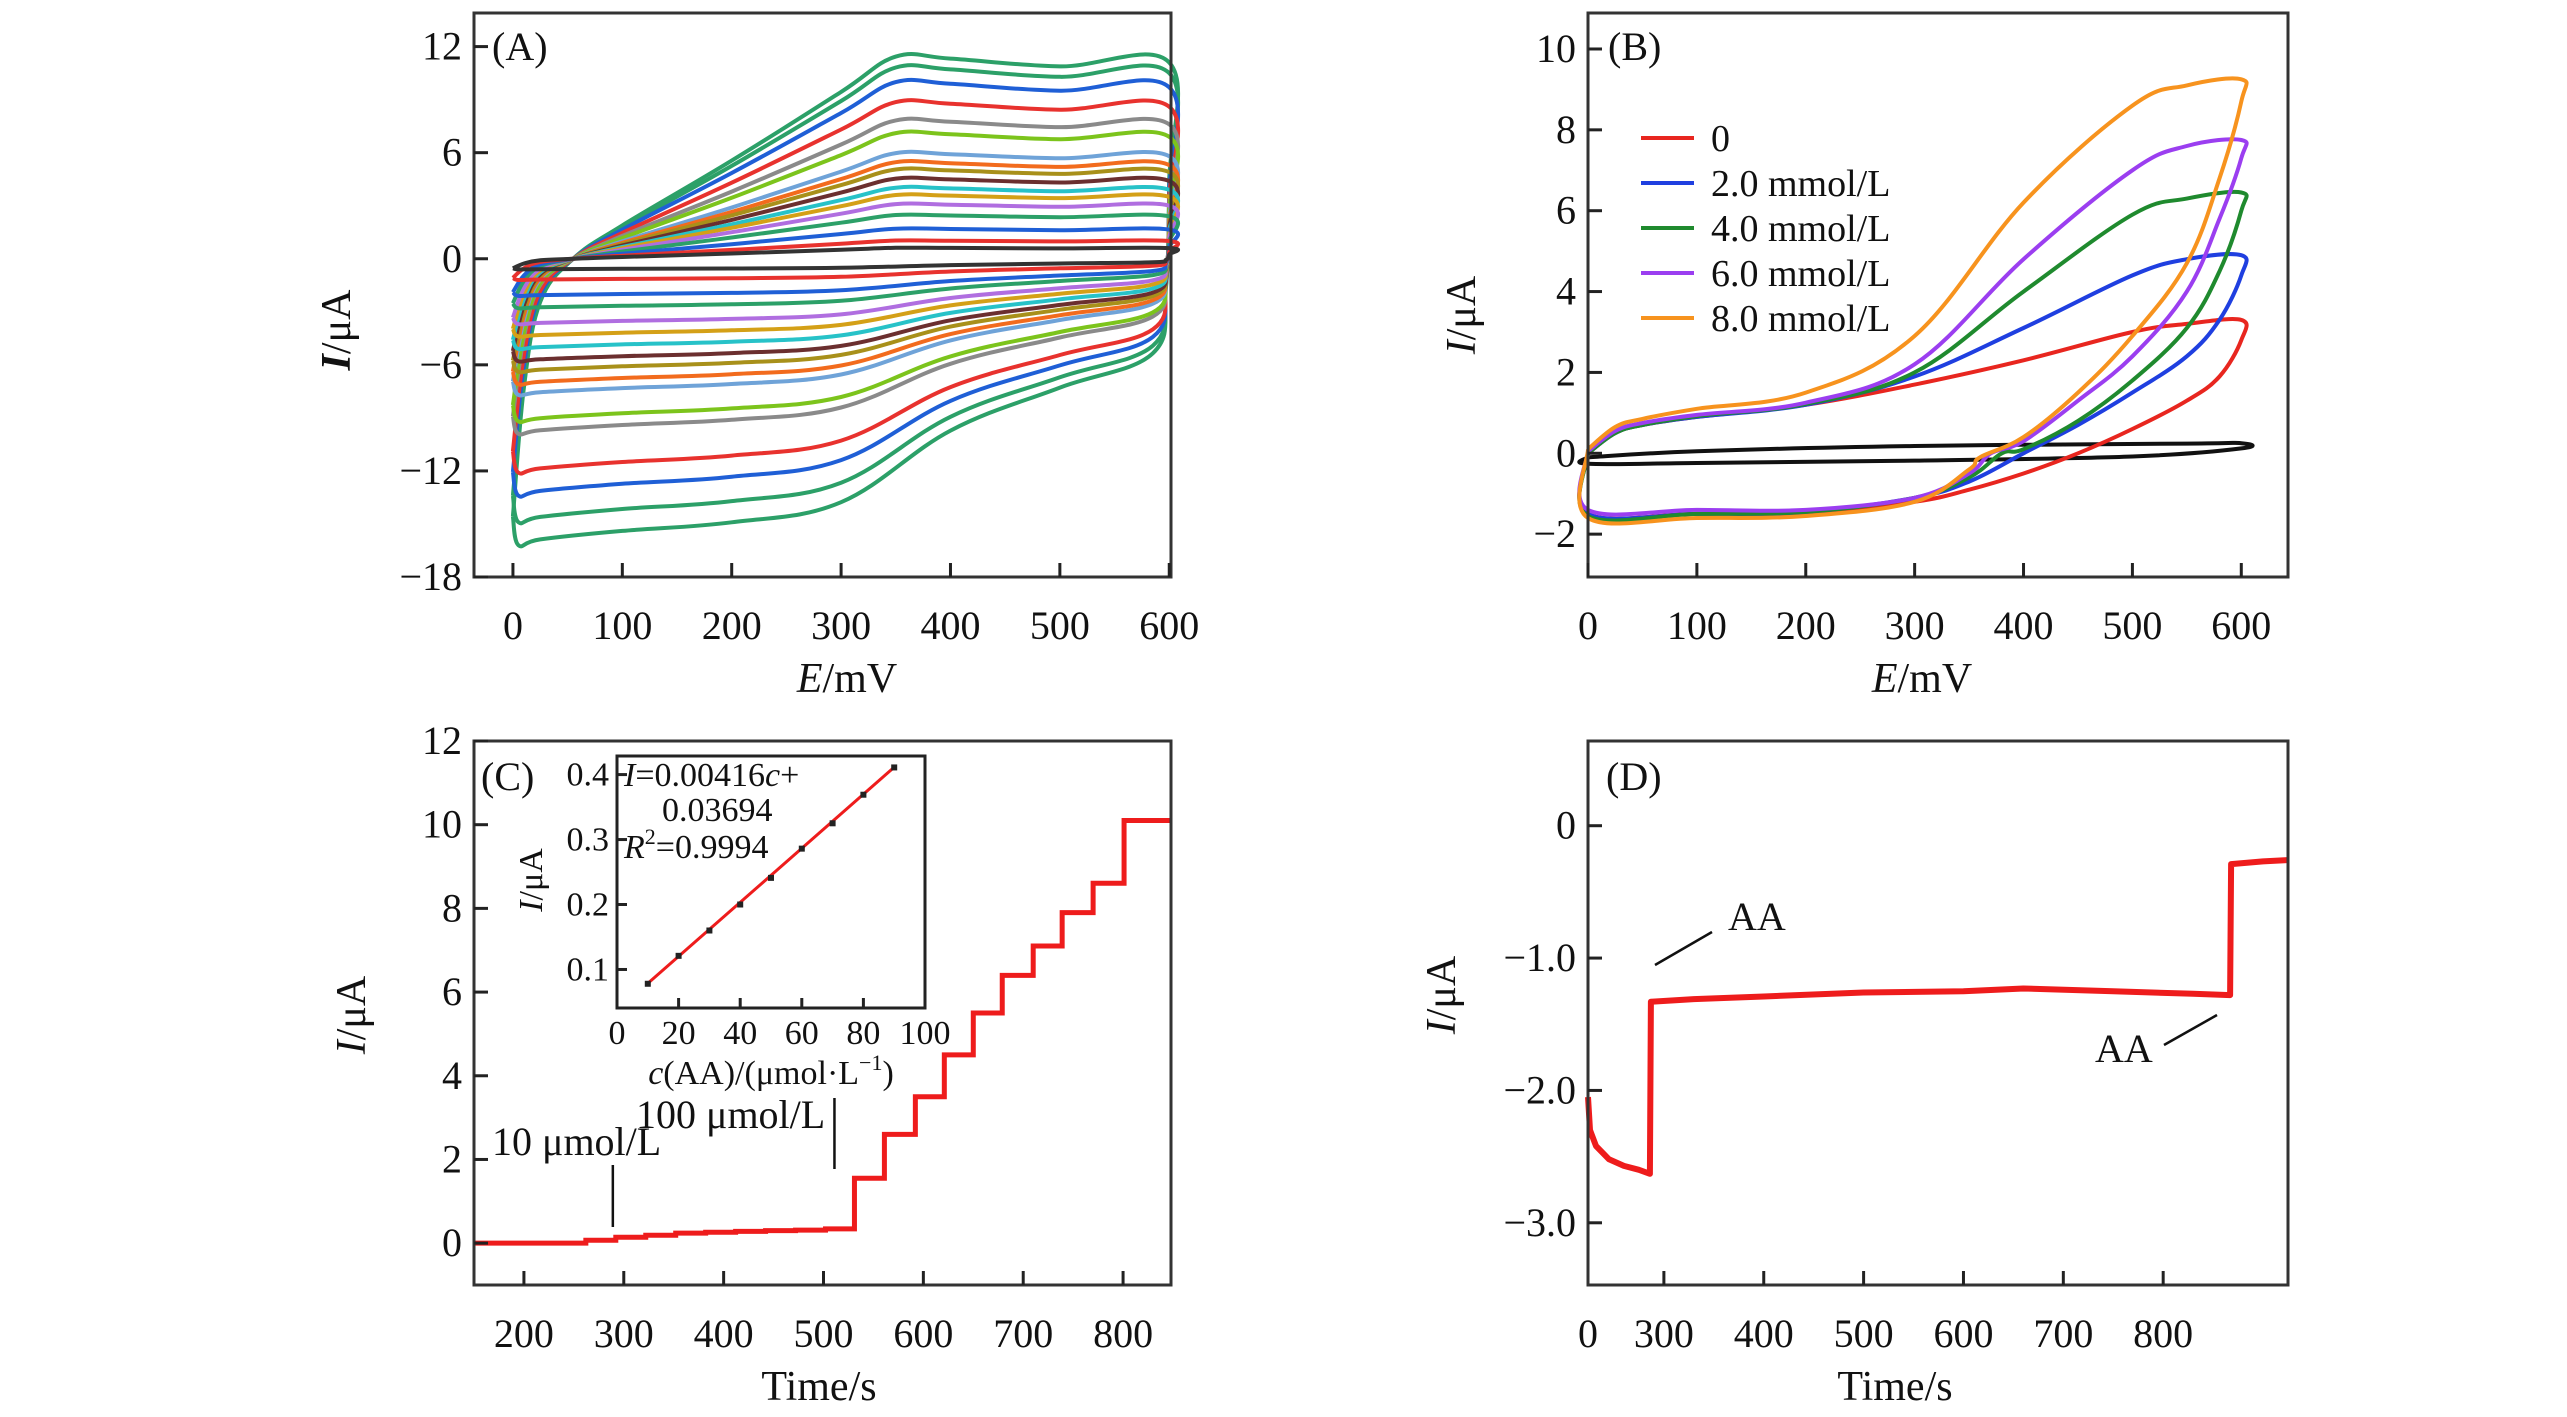 The width and height of the screenshot is (2567, 1417). I want to click on panel-b-ticks: 0 100 200 300 400 500 600 10 8 6 4 2 0 −2, so click(1902, 337).